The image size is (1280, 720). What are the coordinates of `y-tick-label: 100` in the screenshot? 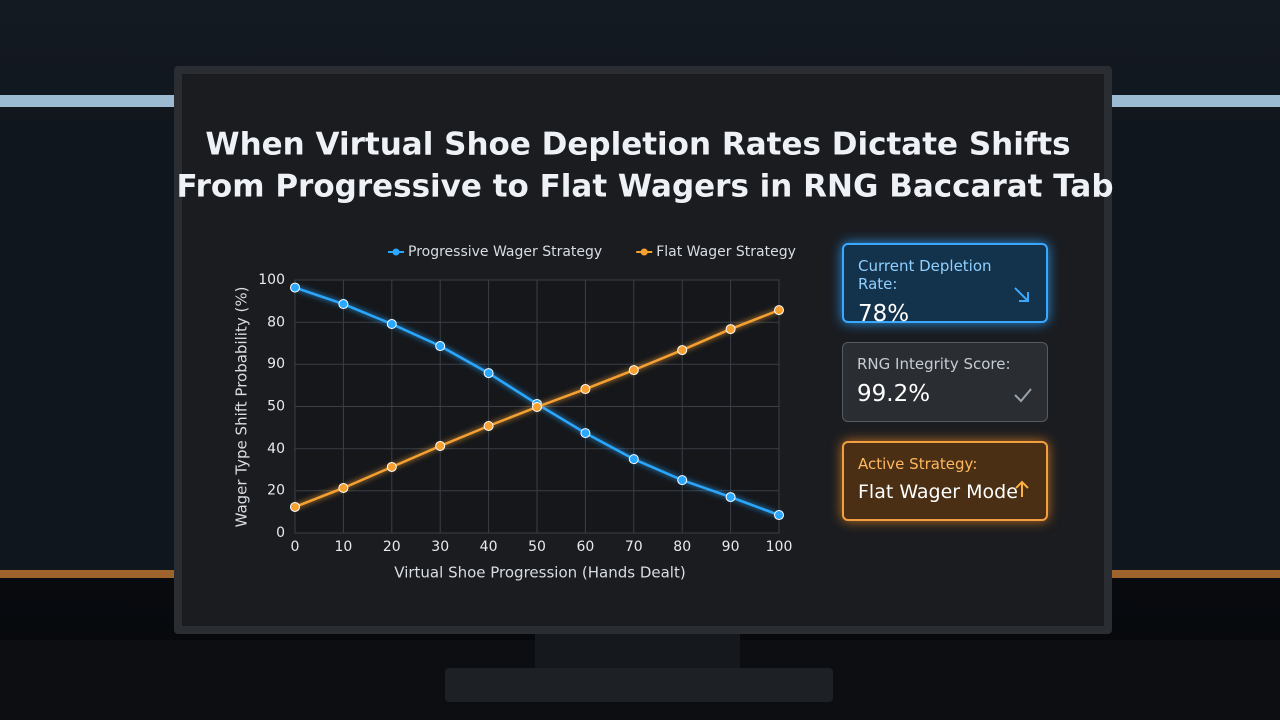 It's located at (271, 280).